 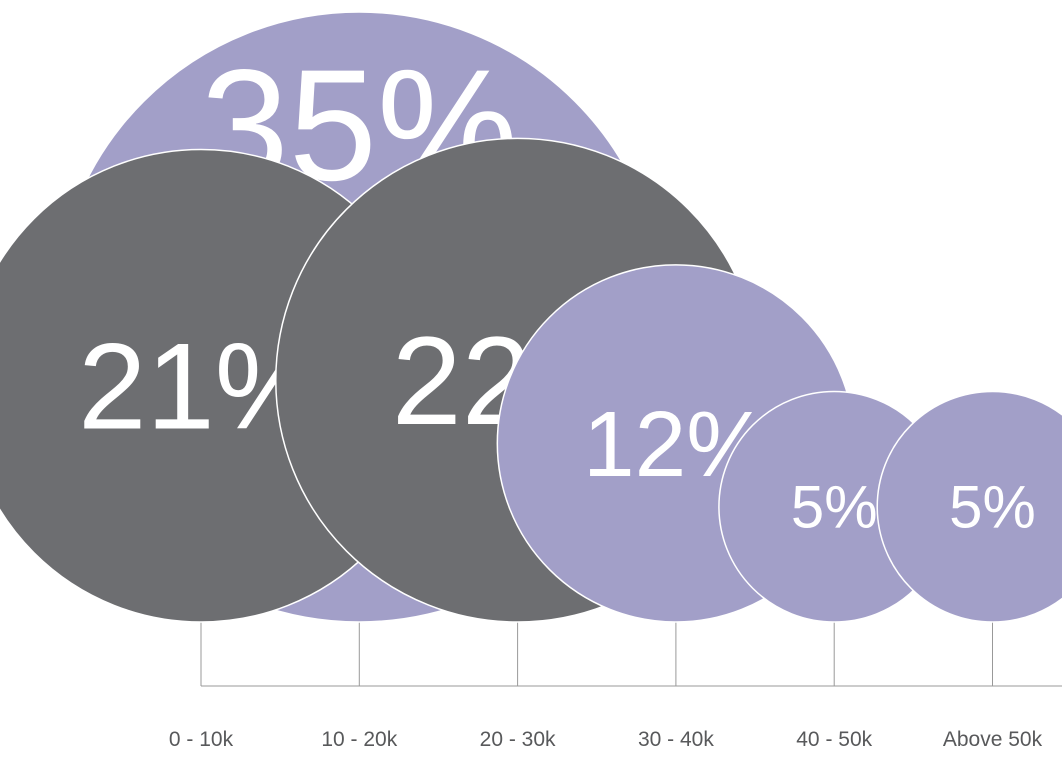 What do you see at coordinates (359, 739) in the screenshot?
I see `x-tick-label: 10 - 20k` at bounding box center [359, 739].